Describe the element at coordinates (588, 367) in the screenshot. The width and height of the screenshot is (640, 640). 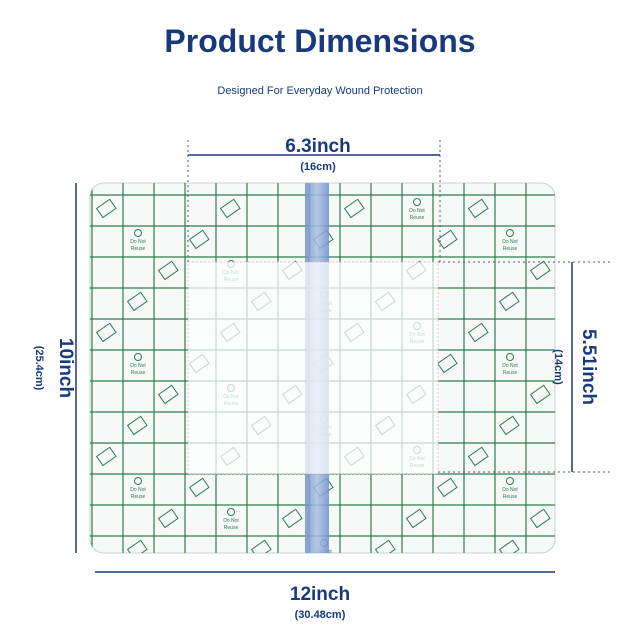
I see `pad-height-label: 5.51inch` at that location.